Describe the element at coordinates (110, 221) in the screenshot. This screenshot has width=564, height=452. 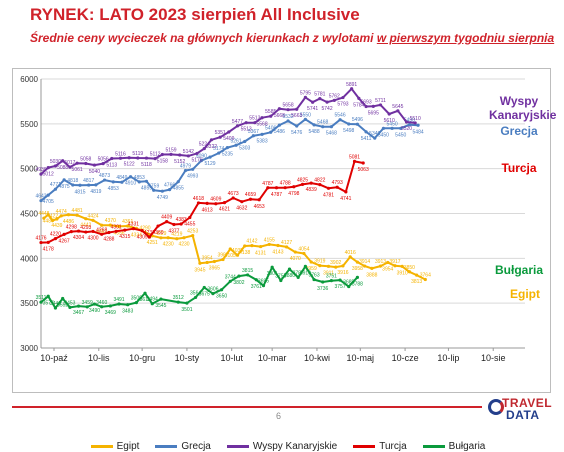
I see `data-label: 4370` at that location.